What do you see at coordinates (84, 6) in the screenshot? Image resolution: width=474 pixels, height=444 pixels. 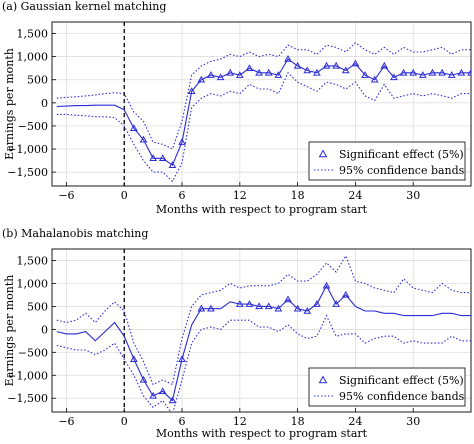 I see `panel-title: (a) Gaussian kernel matching` at bounding box center [84, 6].